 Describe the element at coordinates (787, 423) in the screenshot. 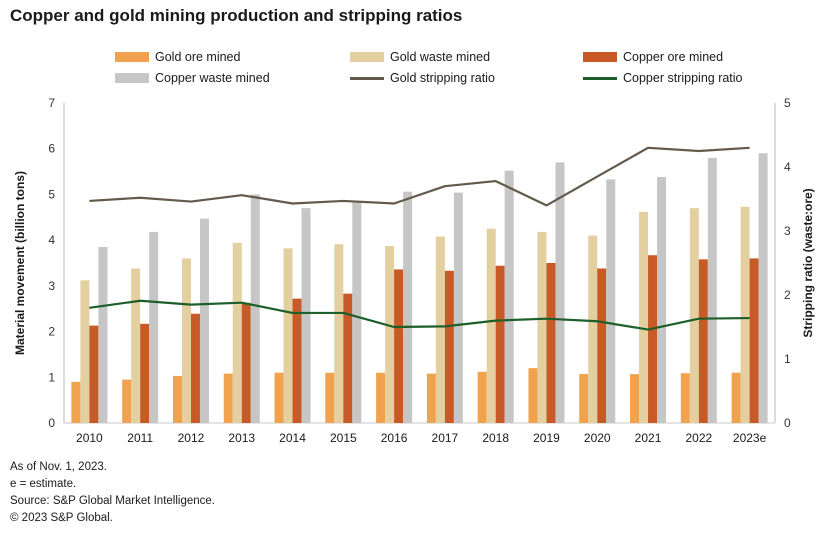

I see `right-axis-tick-0: 0` at that location.